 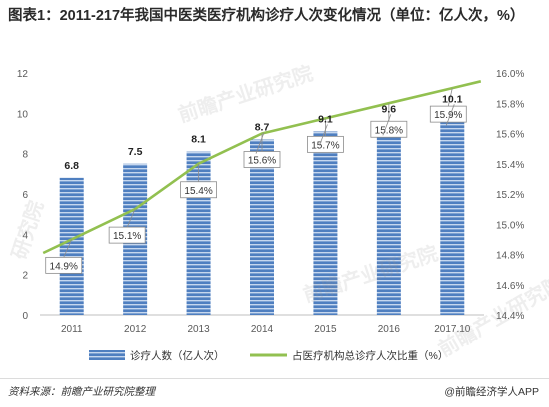 I want to click on line-data-label: 15.7%, so click(x=325, y=145).